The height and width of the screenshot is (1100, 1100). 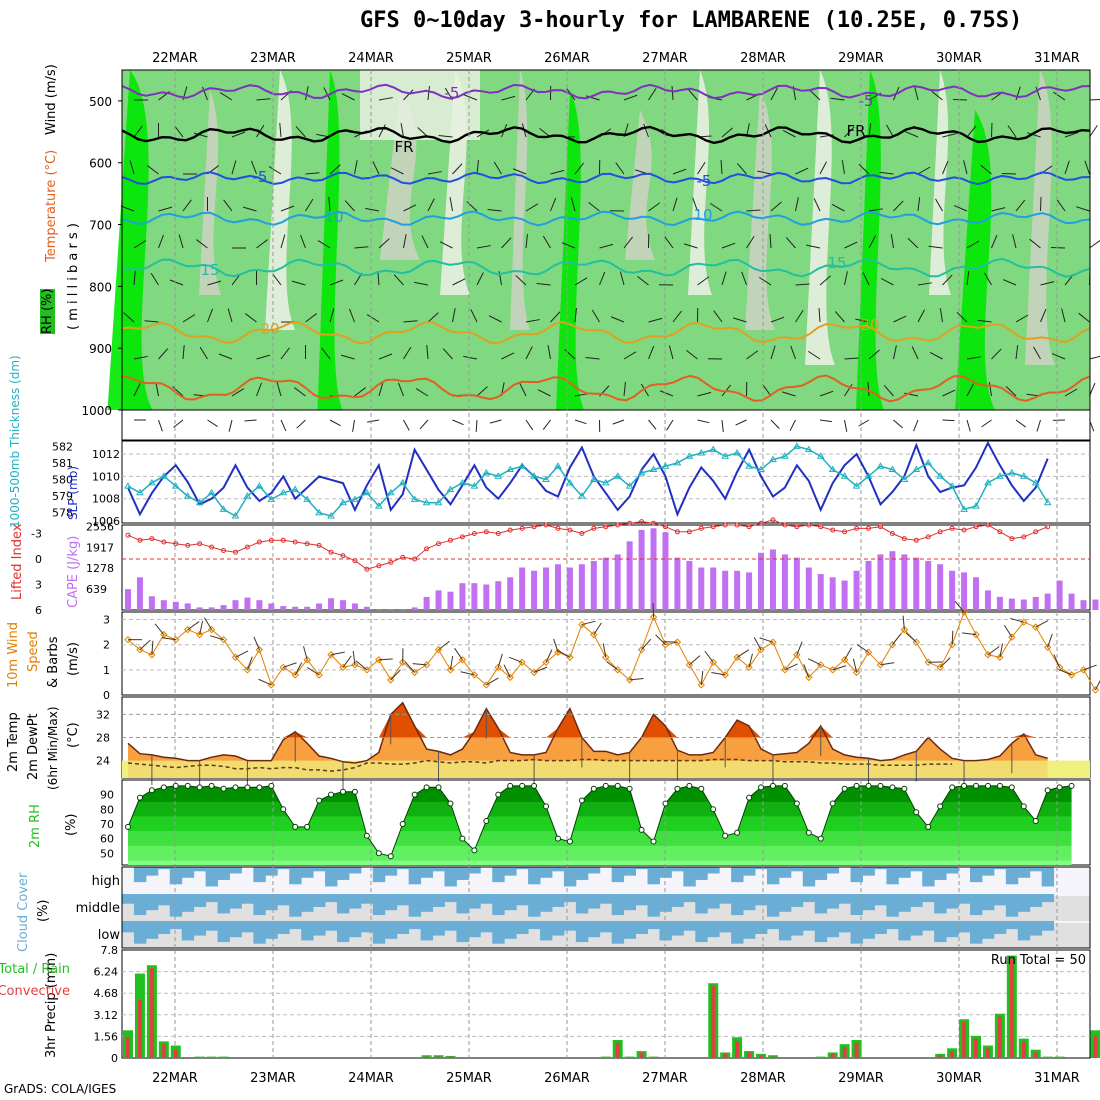 What do you see at coordinates (606, 425) in the screenshot?
I see `barb-strip-frame` at bounding box center [606, 425].